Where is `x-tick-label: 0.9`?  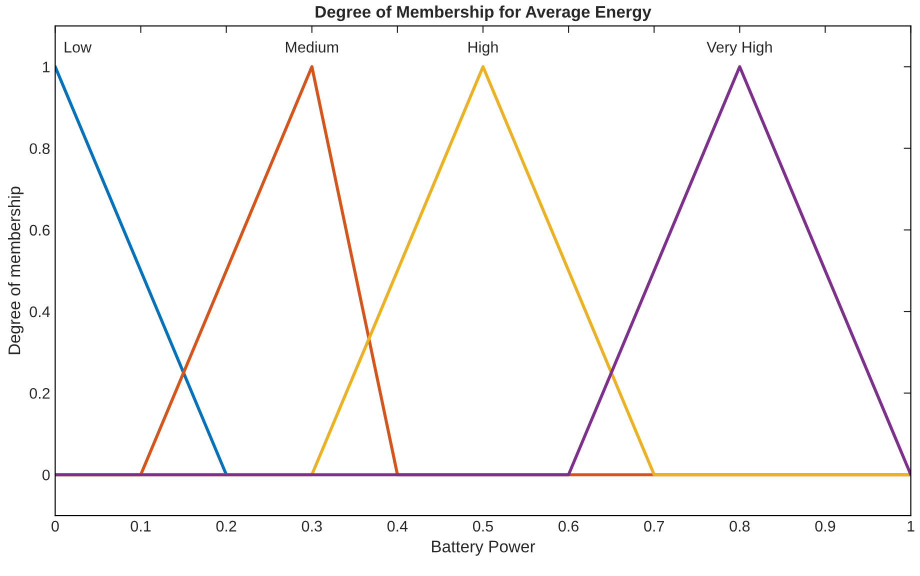
x-tick-label: 0.9 is located at coordinates (825, 526).